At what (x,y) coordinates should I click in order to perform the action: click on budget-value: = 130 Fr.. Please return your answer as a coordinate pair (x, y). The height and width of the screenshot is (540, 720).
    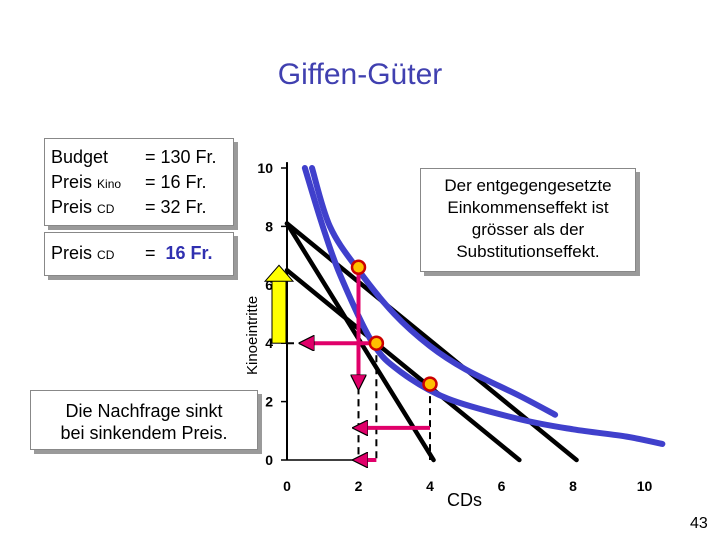
    Looking at the image, I should click on (181, 157).